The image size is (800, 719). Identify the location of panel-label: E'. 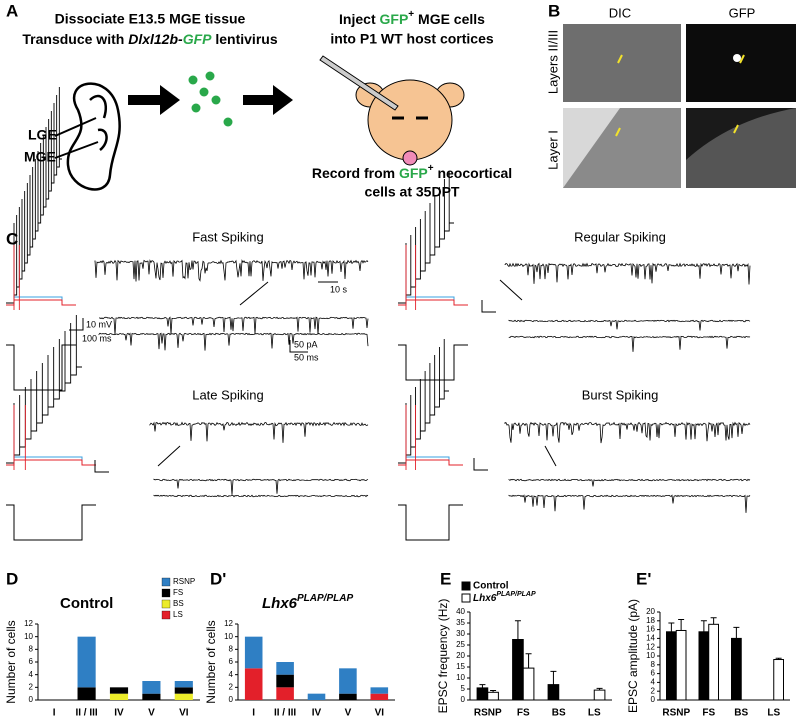
(643, 578).